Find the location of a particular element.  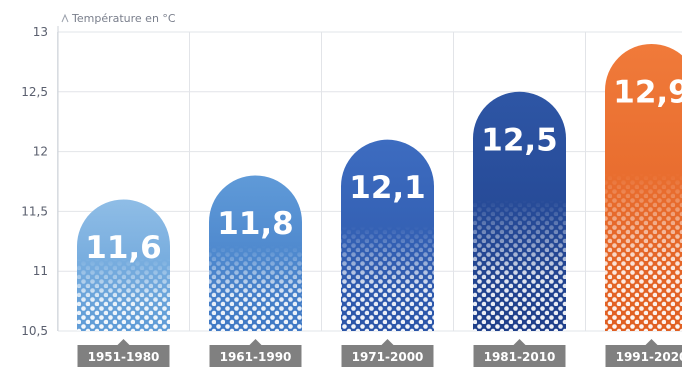

y-tick-label: 11,5 is located at coordinates (34, 211).